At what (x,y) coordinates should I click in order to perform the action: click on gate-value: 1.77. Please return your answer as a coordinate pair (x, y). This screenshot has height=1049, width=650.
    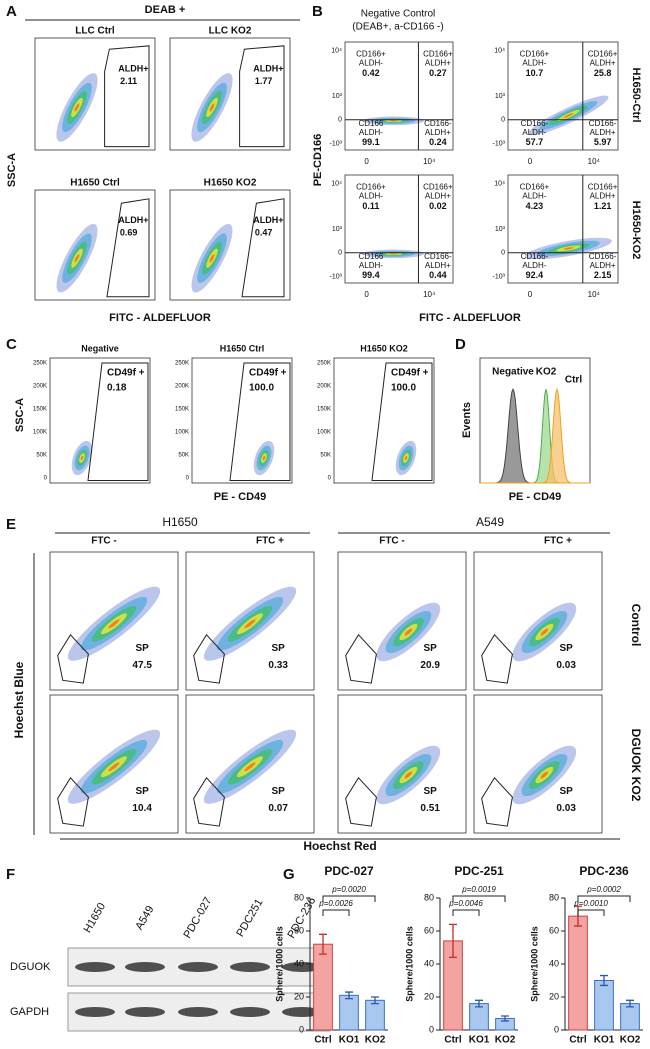
    Looking at the image, I should click on (264, 81).